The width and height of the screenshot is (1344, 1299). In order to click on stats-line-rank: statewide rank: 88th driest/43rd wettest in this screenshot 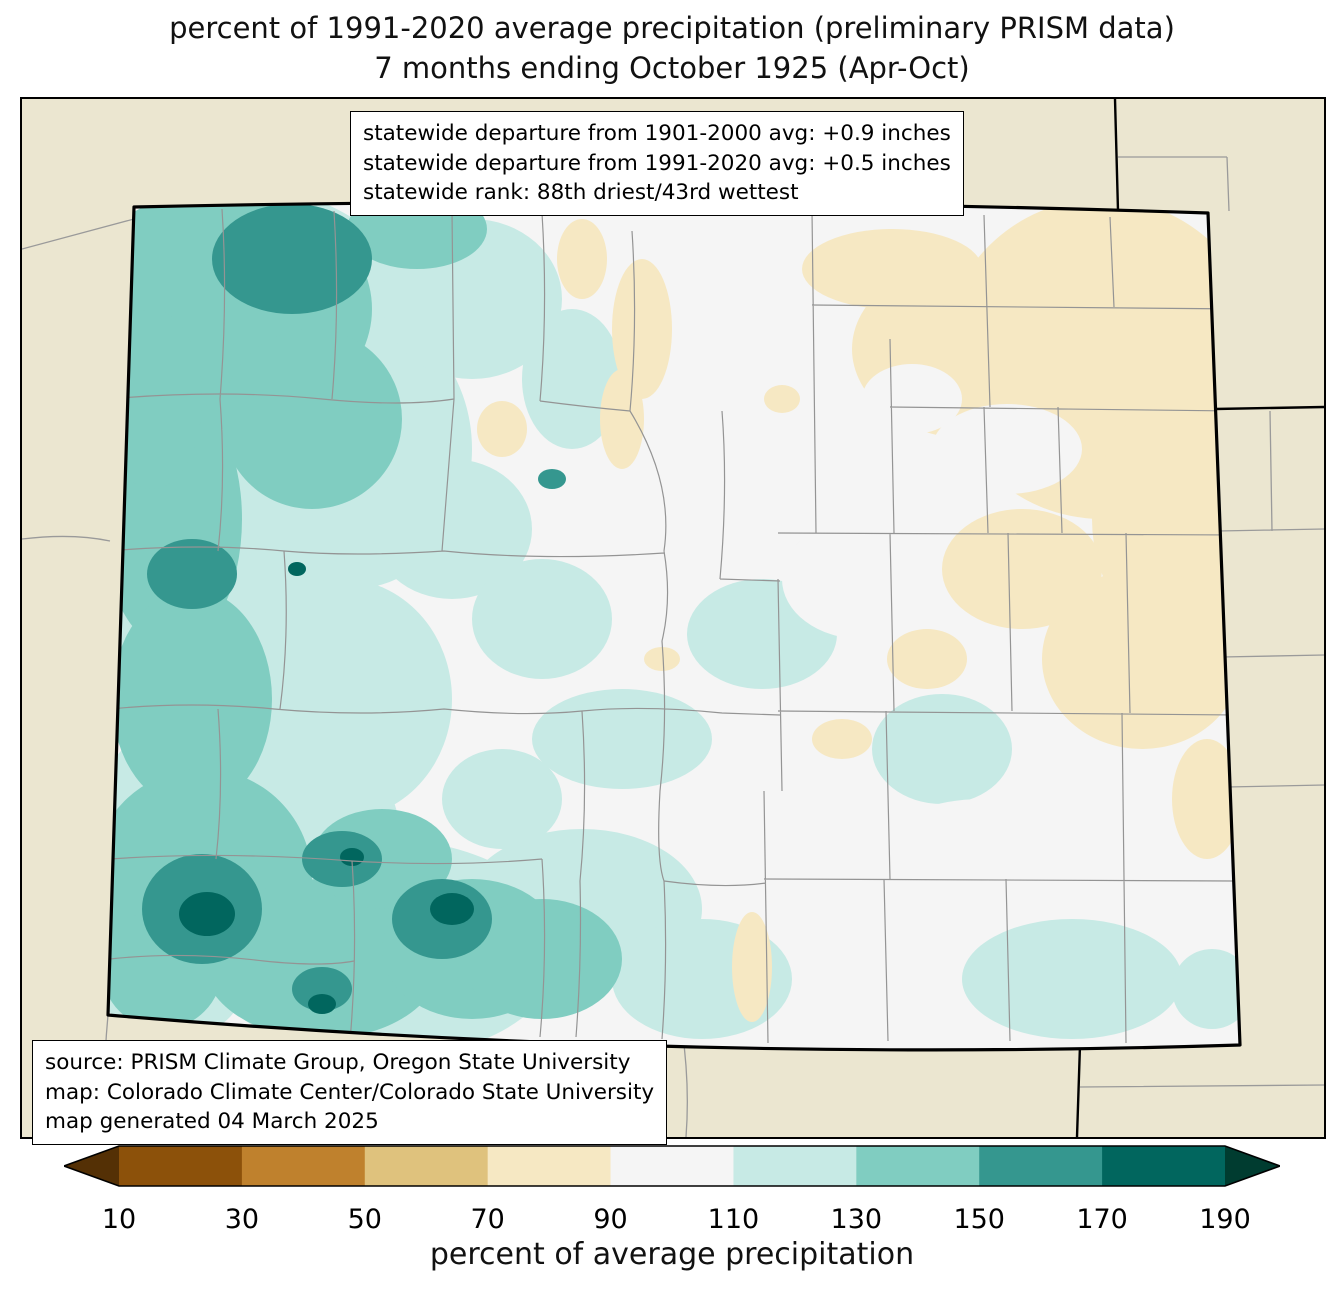, I will do `click(581, 193)`.